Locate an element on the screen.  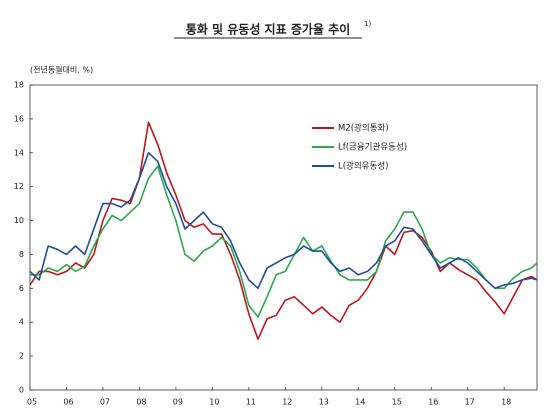
x-tick-label: 12 is located at coordinates (287, 402).